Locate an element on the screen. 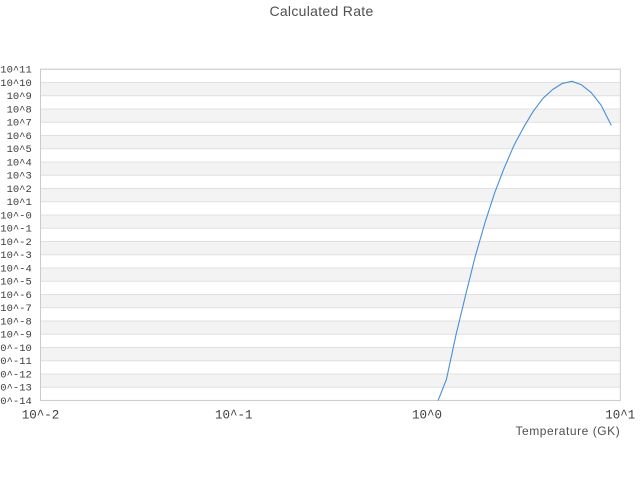 This screenshot has width=640, height=480. svg-text: 10^-13 is located at coordinates (16, 389).